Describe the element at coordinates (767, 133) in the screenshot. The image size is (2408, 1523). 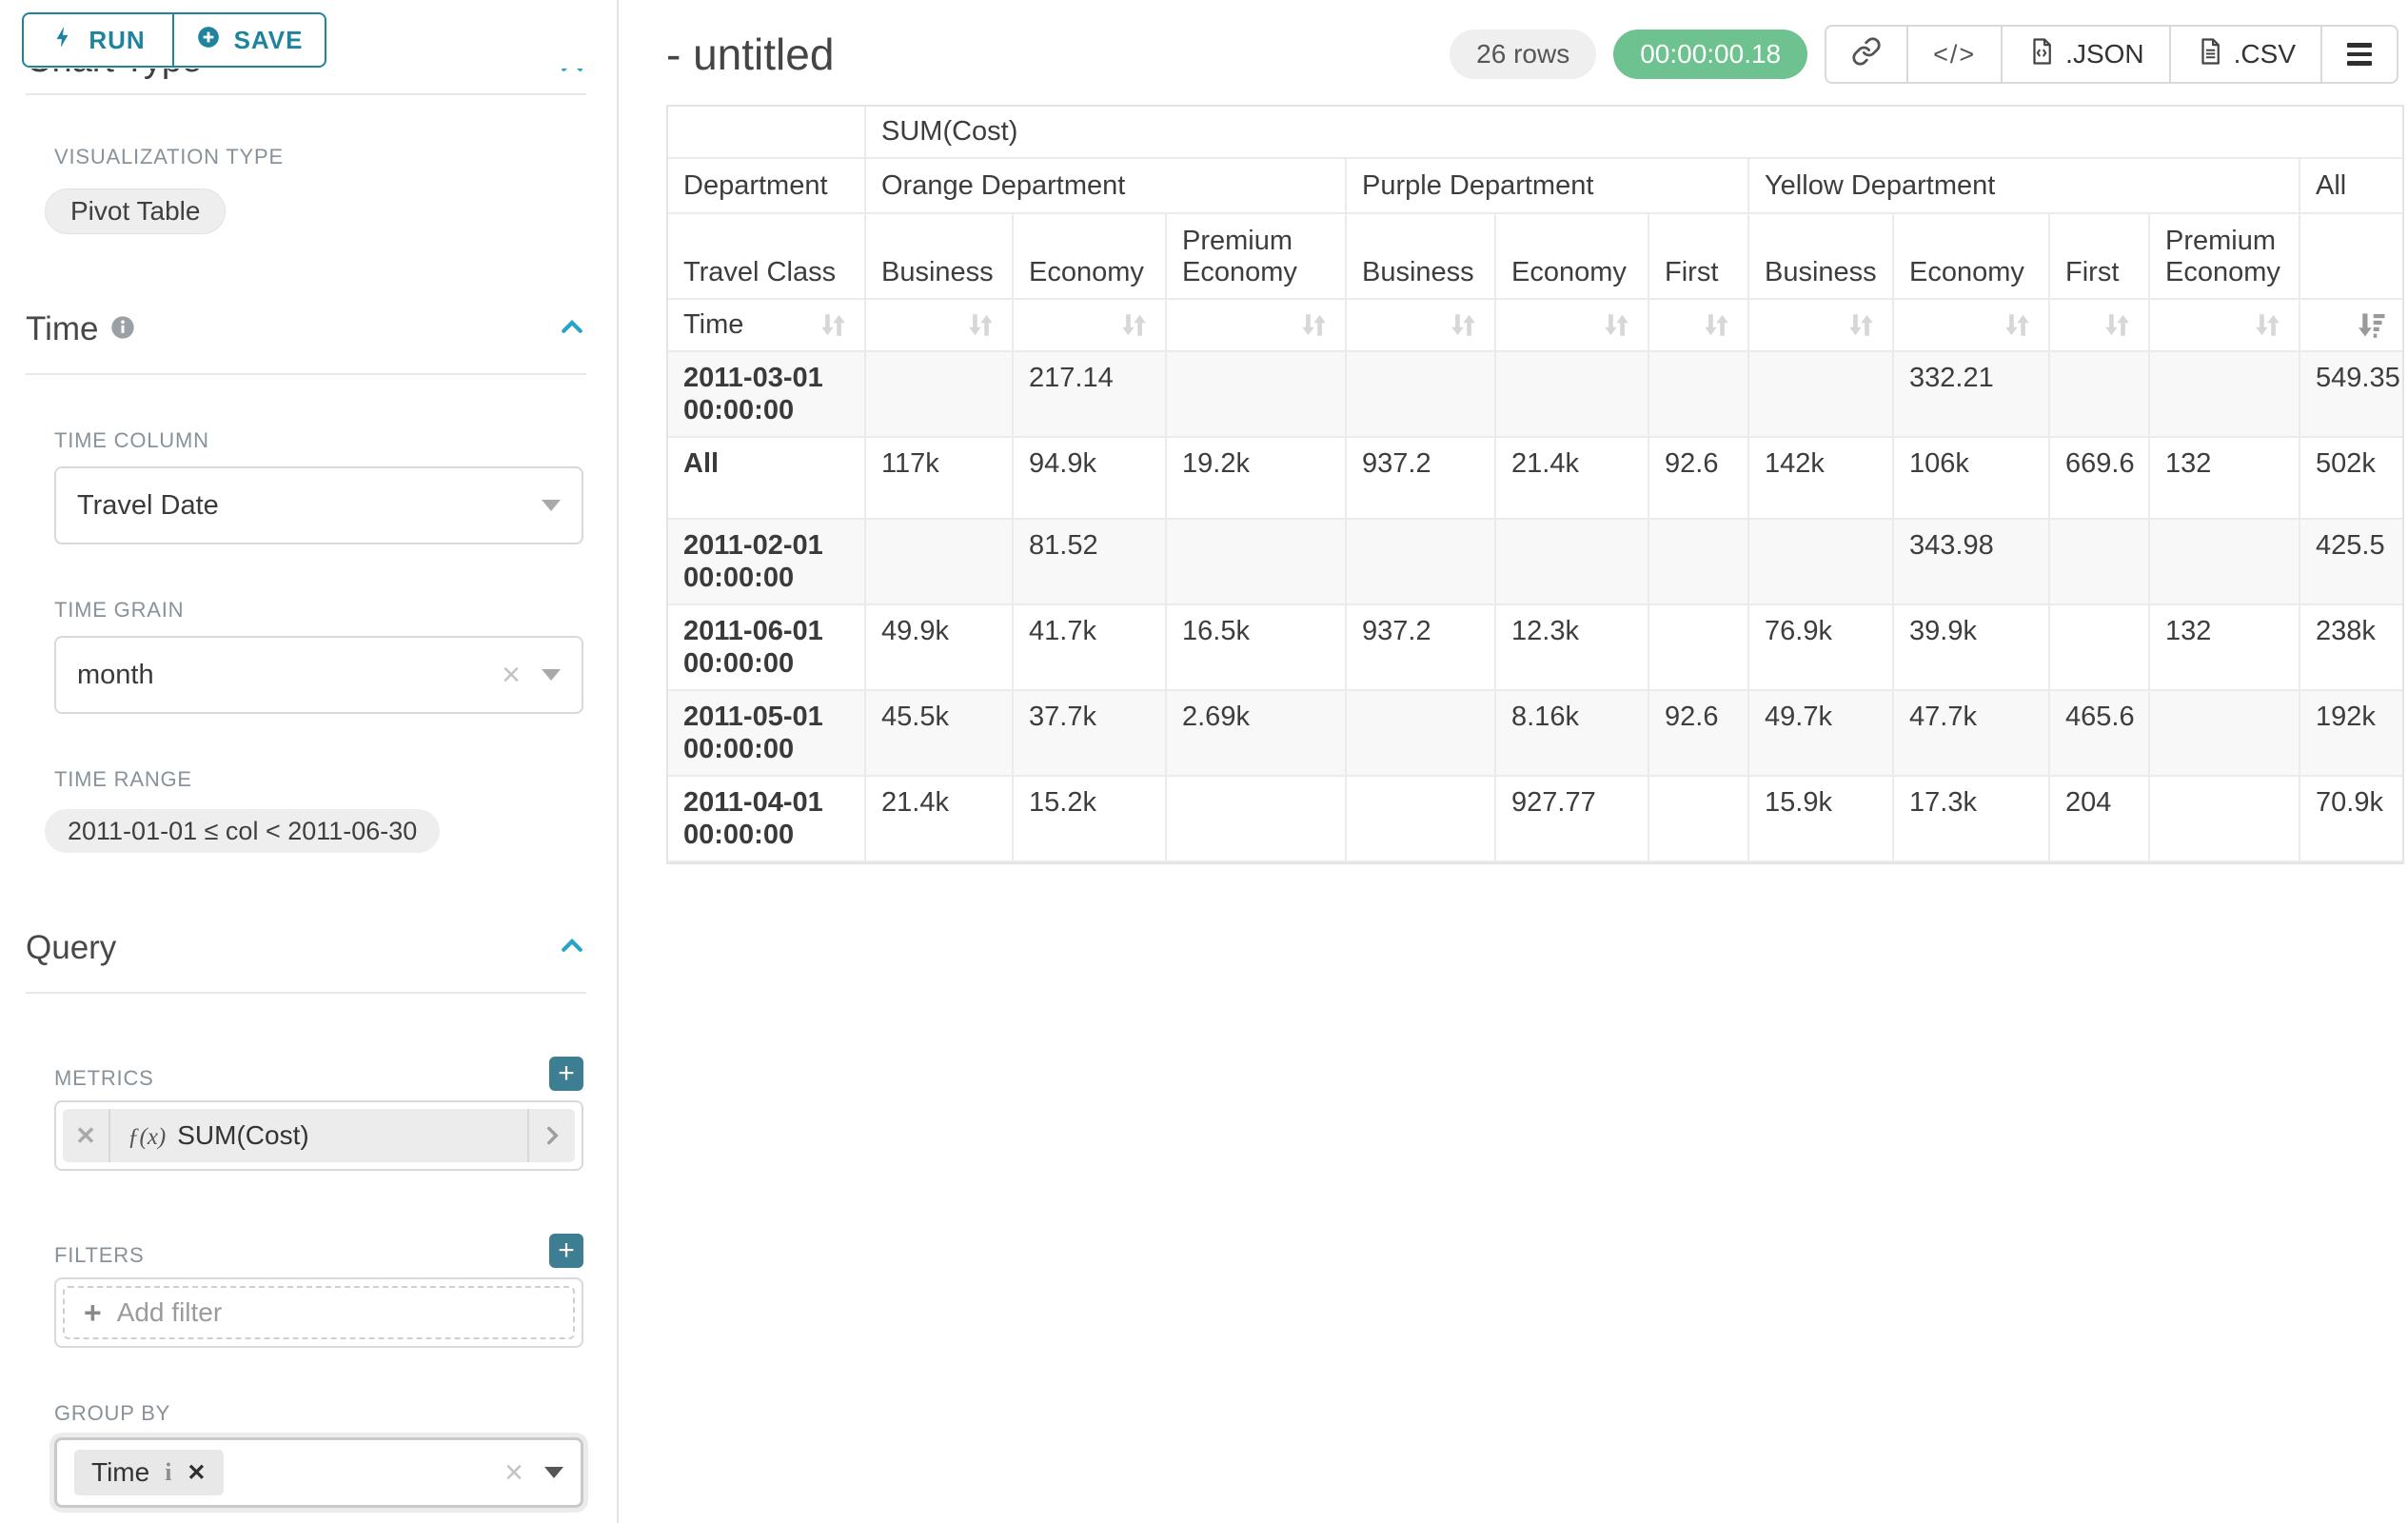
I see `corner-blank-cell` at that location.